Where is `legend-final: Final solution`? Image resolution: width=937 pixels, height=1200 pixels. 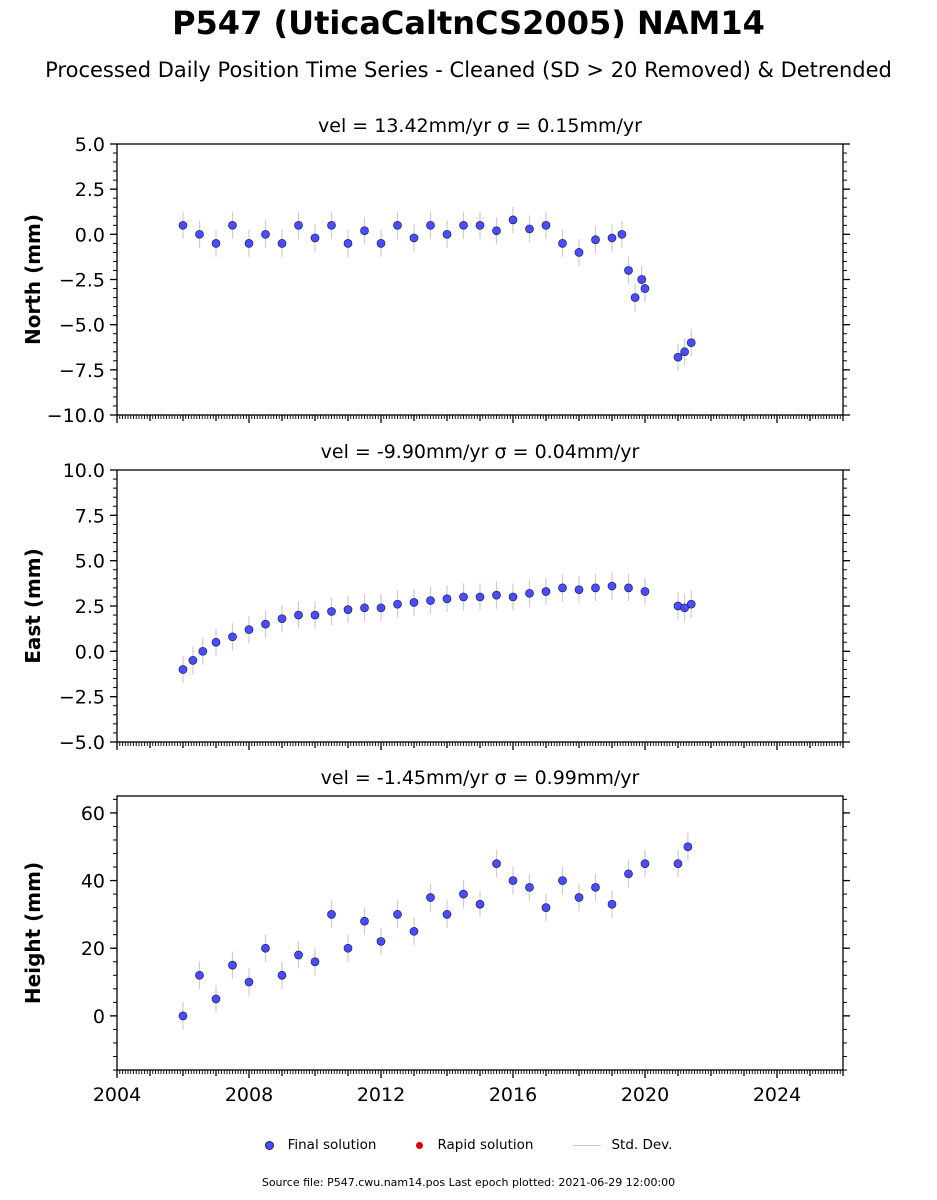
legend-final: Final solution is located at coordinates (320, 1145).